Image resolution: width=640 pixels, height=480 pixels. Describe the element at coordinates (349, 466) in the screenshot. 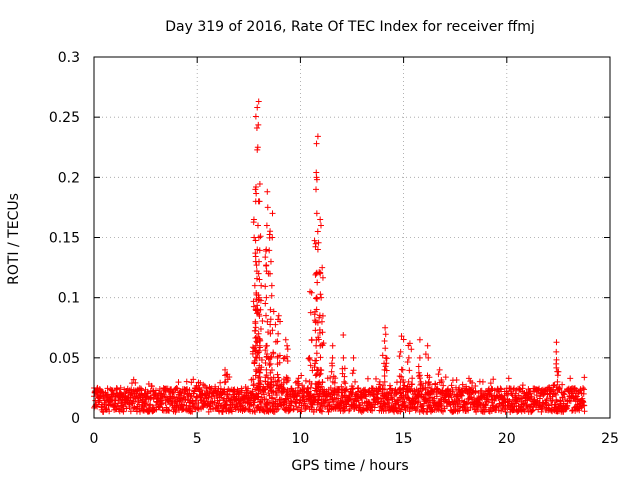

I see `x-axis-label: GPS time / hours` at that location.